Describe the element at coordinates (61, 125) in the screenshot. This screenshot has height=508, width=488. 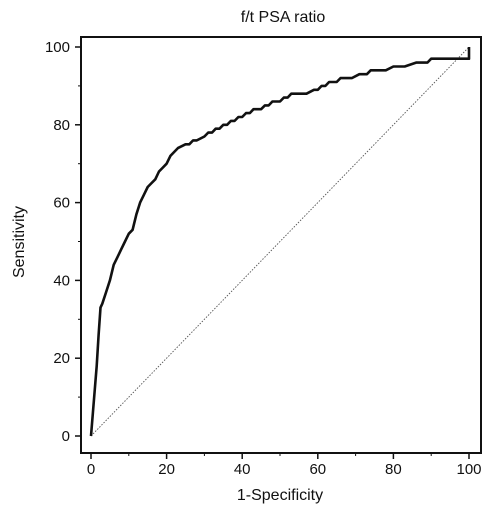
I see `y-tick-label: 80` at that location.